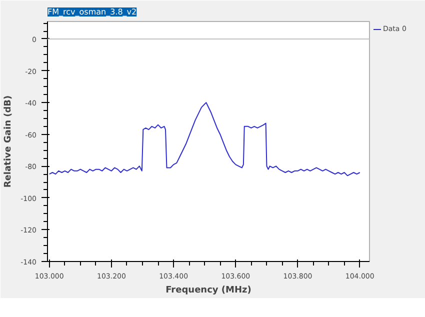 The width and height of the screenshot is (425, 317). I want to click on chart-title: FM_rcv_osman_3.8_v2, so click(92, 12).